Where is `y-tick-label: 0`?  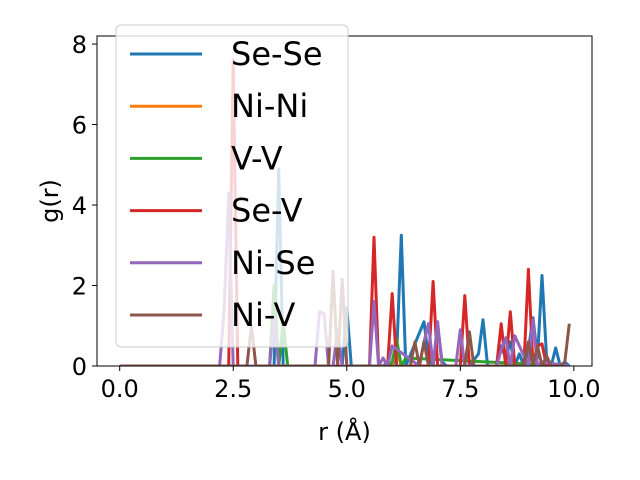 y-tick-label: 0 is located at coordinates (79, 367).